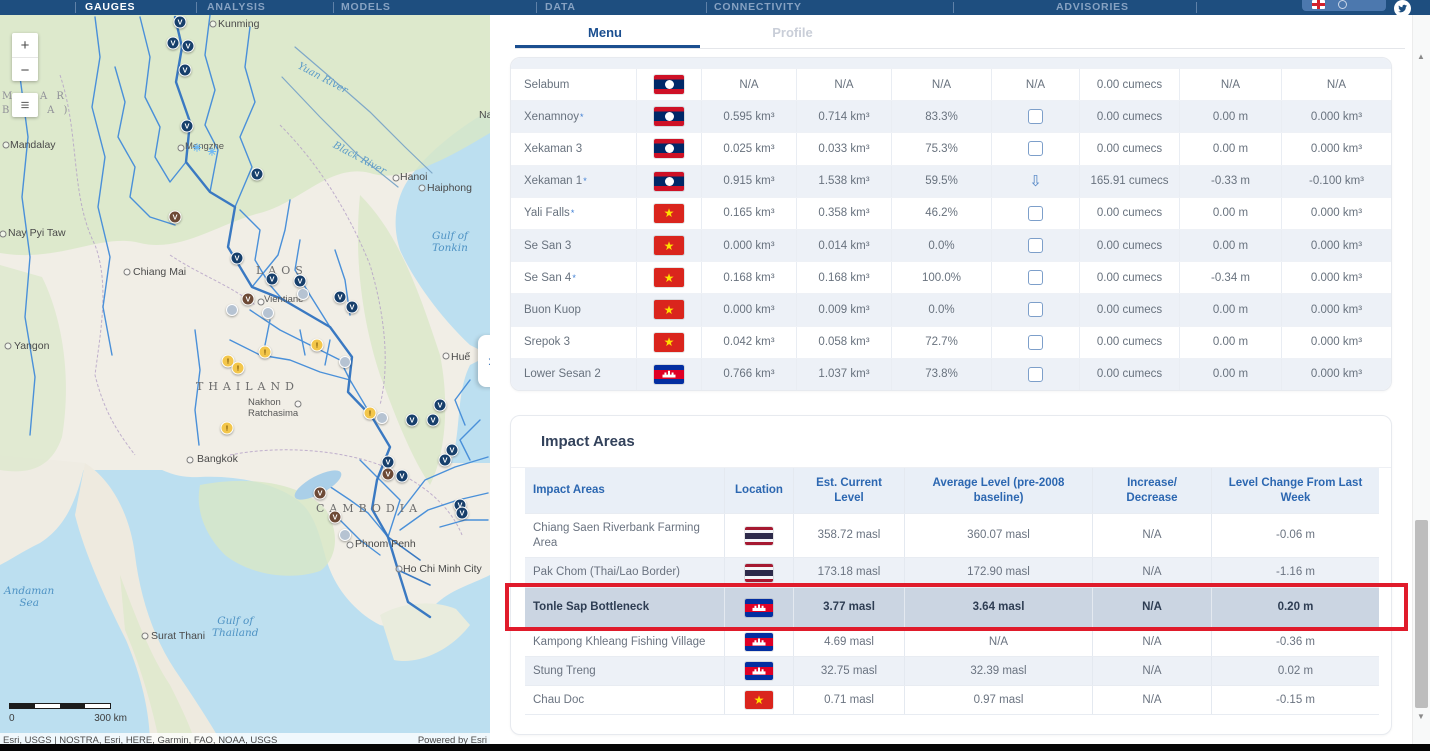 The image size is (1430, 751). What do you see at coordinates (33, 145) in the screenshot?
I see `map-label: Mandalay` at bounding box center [33, 145].